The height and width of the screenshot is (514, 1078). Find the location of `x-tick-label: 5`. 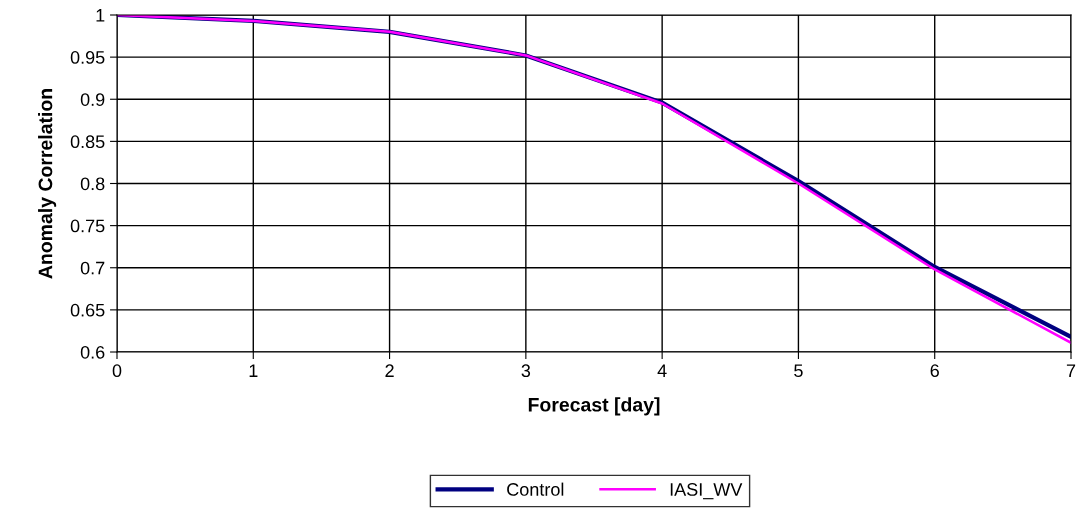

x-tick-label: 5 is located at coordinates (798, 371).